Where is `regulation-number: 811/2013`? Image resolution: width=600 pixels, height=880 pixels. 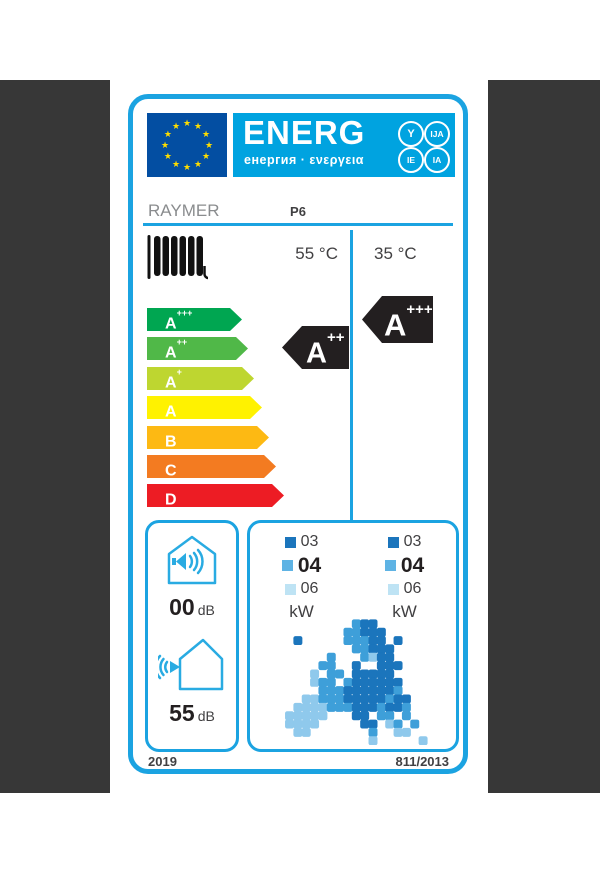
regulation-number: 811/2013 is located at coordinates (422, 761).